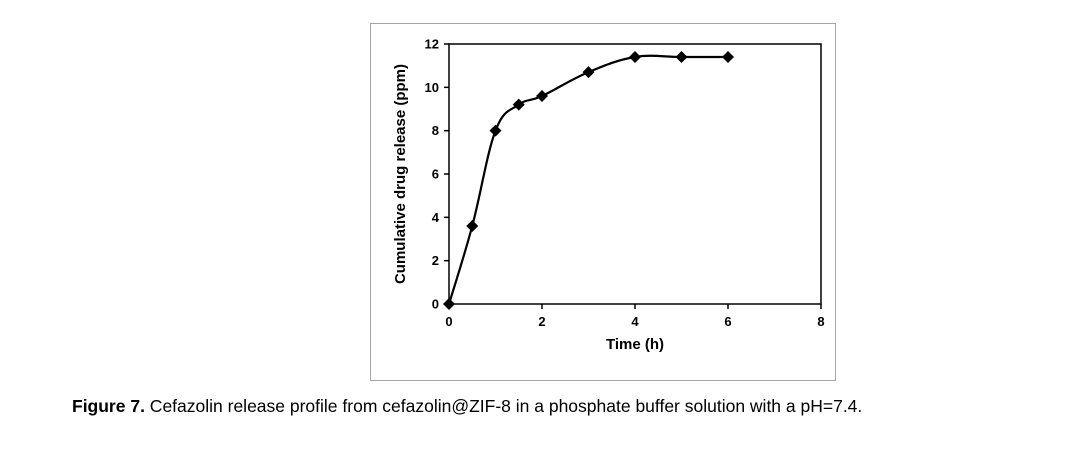  I want to click on y-tick-label: 4, so click(436, 217).